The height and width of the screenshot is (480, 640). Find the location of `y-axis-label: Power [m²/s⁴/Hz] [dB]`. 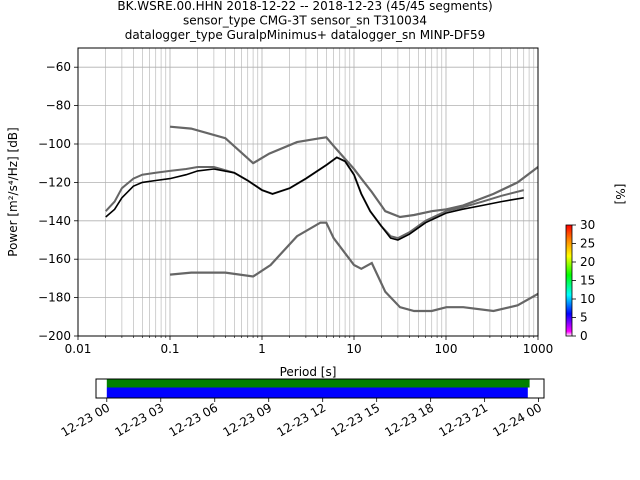

y-axis-label: Power [m²/s⁴/Hz] [dB] is located at coordinates (13, 191).